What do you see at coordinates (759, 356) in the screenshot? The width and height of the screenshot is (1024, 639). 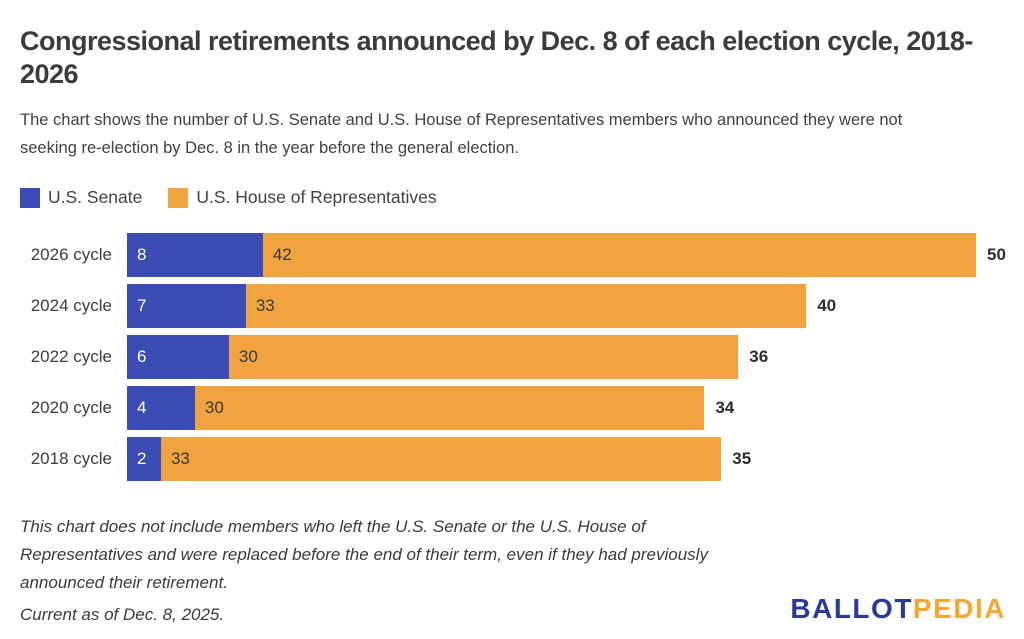 I see `total-value-label: 36` at bounding box center [759, 356].